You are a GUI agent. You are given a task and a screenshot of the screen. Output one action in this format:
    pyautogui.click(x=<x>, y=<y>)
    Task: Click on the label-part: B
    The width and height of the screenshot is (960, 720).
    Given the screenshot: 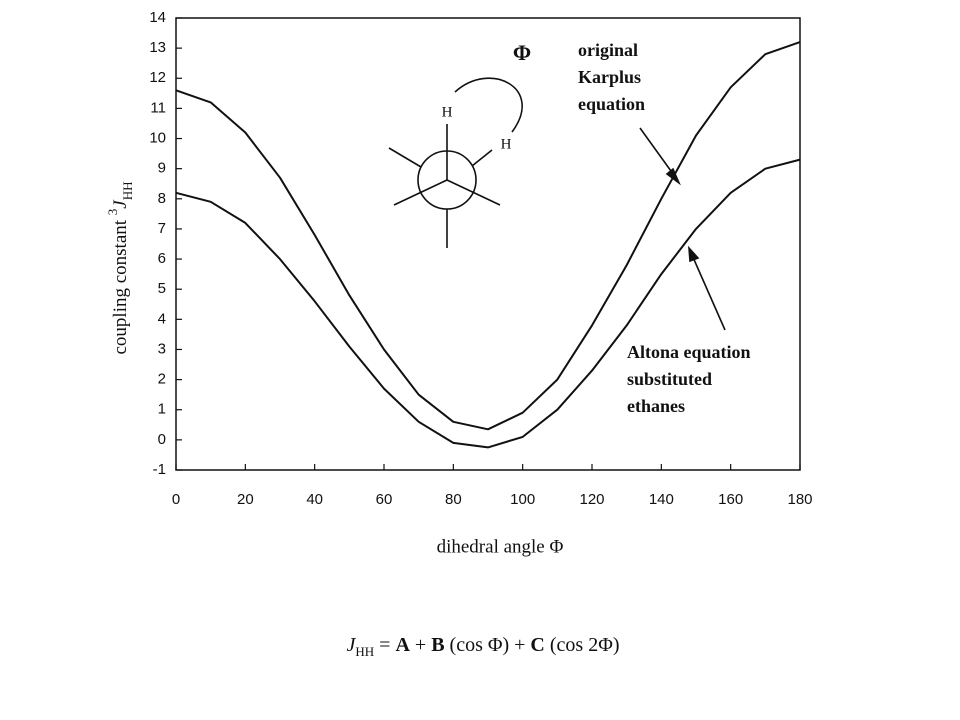 What is the action you would take?
    pyautogui.click(x=437, y=645)
    